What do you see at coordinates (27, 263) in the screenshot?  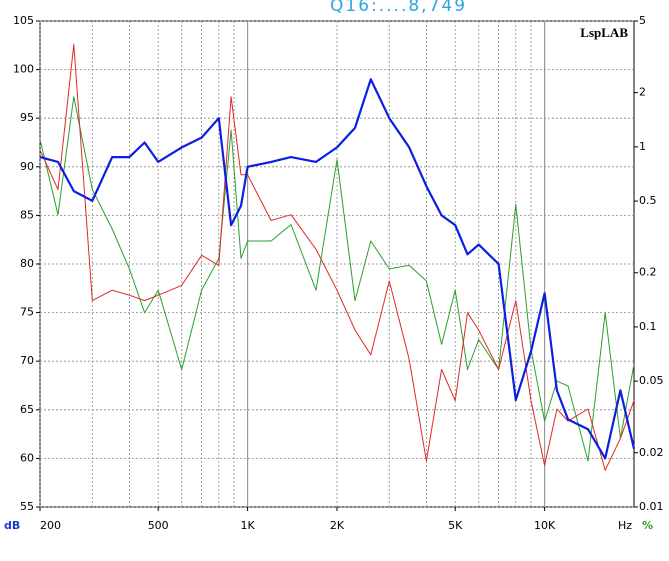 I see `y-tick-label: 80` at bounding box center [27, 263].